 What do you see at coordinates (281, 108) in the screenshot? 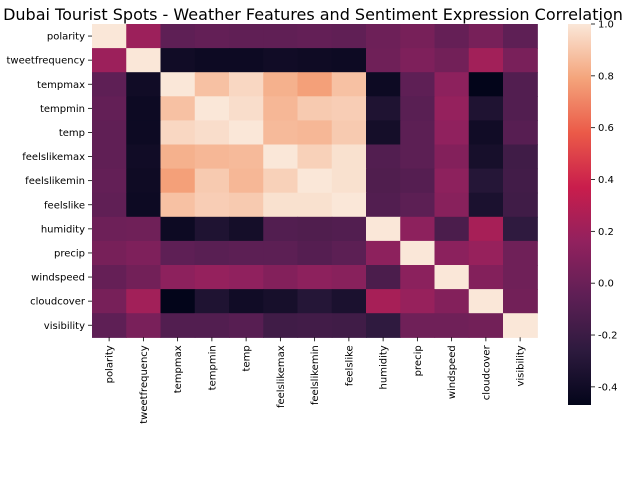
I see `heatmap-cell-tempmin-feelslikemax` at bounding box center [281, 108].